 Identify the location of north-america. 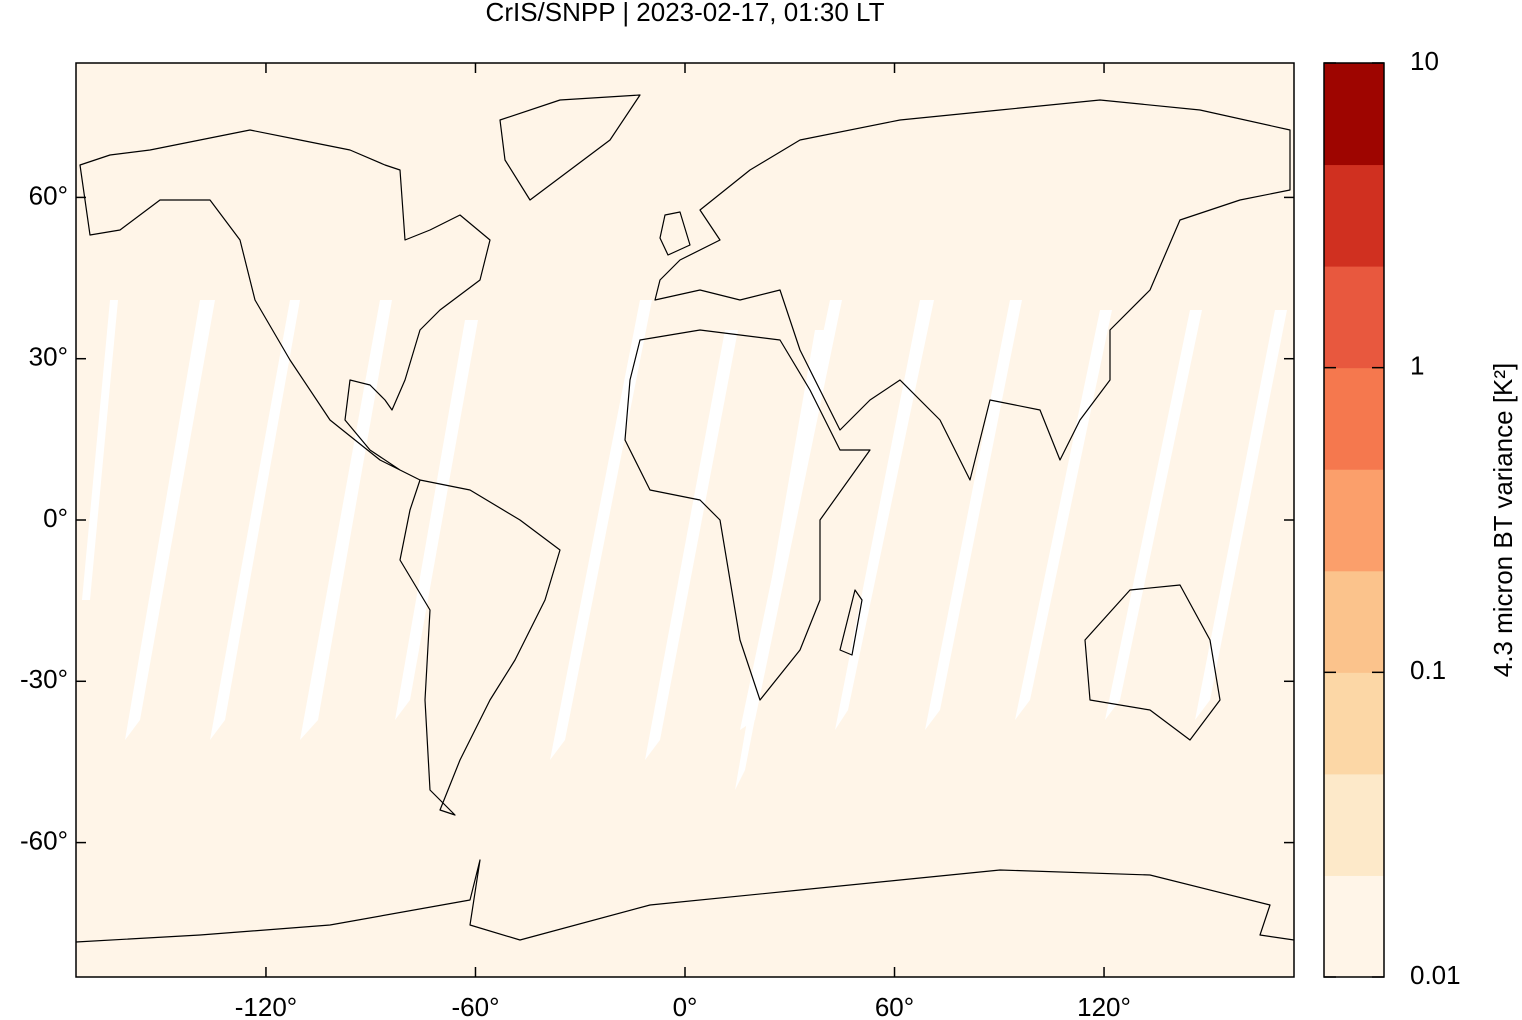
(285, 305).